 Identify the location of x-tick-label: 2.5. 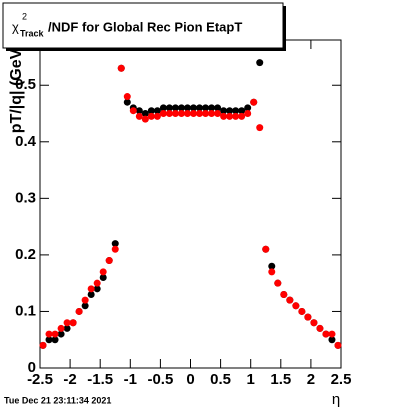
(341, 379).